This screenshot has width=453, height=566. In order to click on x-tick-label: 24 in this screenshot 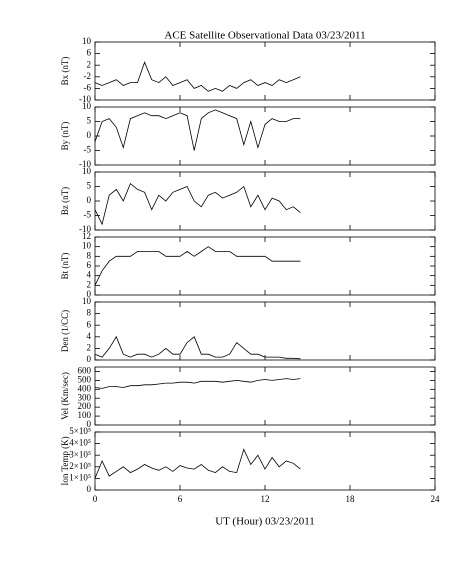, I will do `click(436, 499)`.